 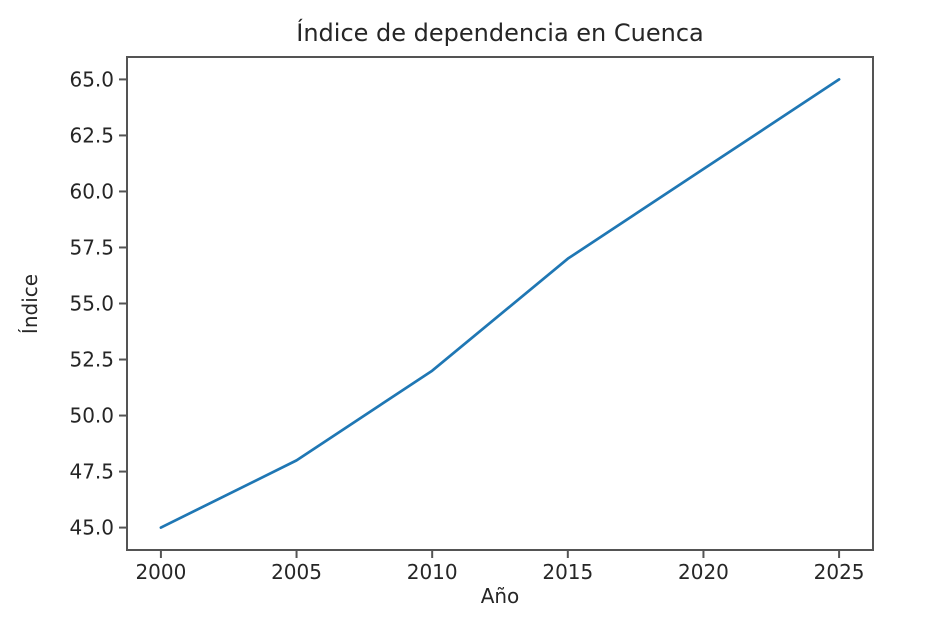 What do you see at coordinates (91, 360) in the screenshot?
I see `y-tick-label: 52.5` at bounding box center [91, 360].